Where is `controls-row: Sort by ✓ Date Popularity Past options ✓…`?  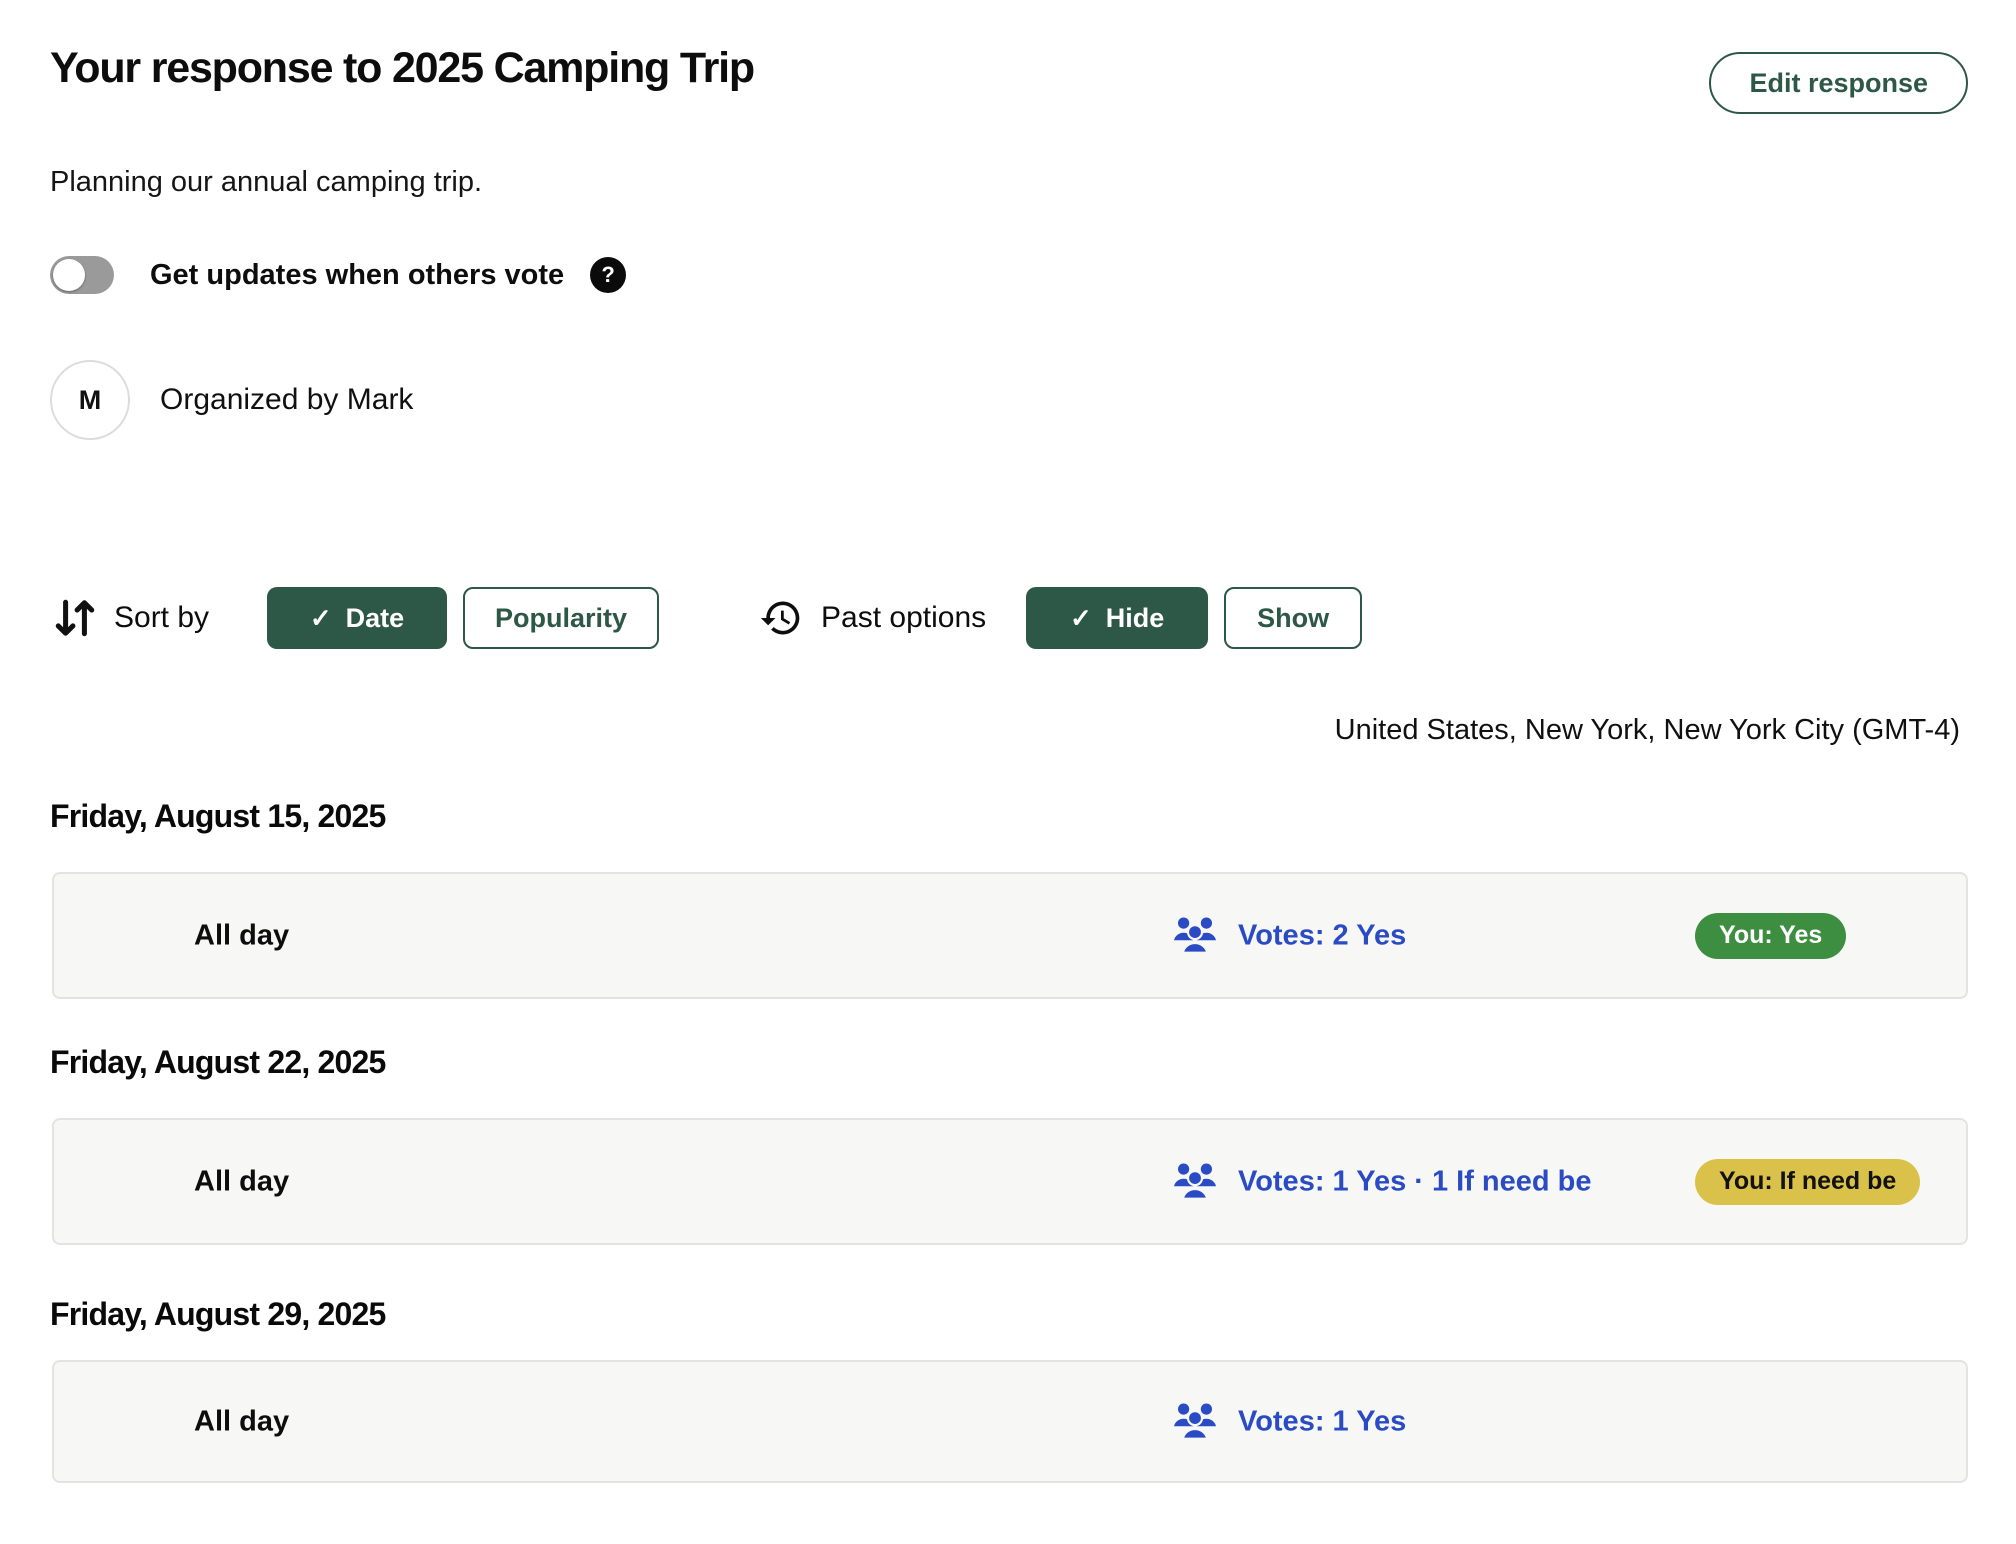
controls-row: Sort by ✓ Date Popularity Past options ✓… is located at coordinates (708, 618).